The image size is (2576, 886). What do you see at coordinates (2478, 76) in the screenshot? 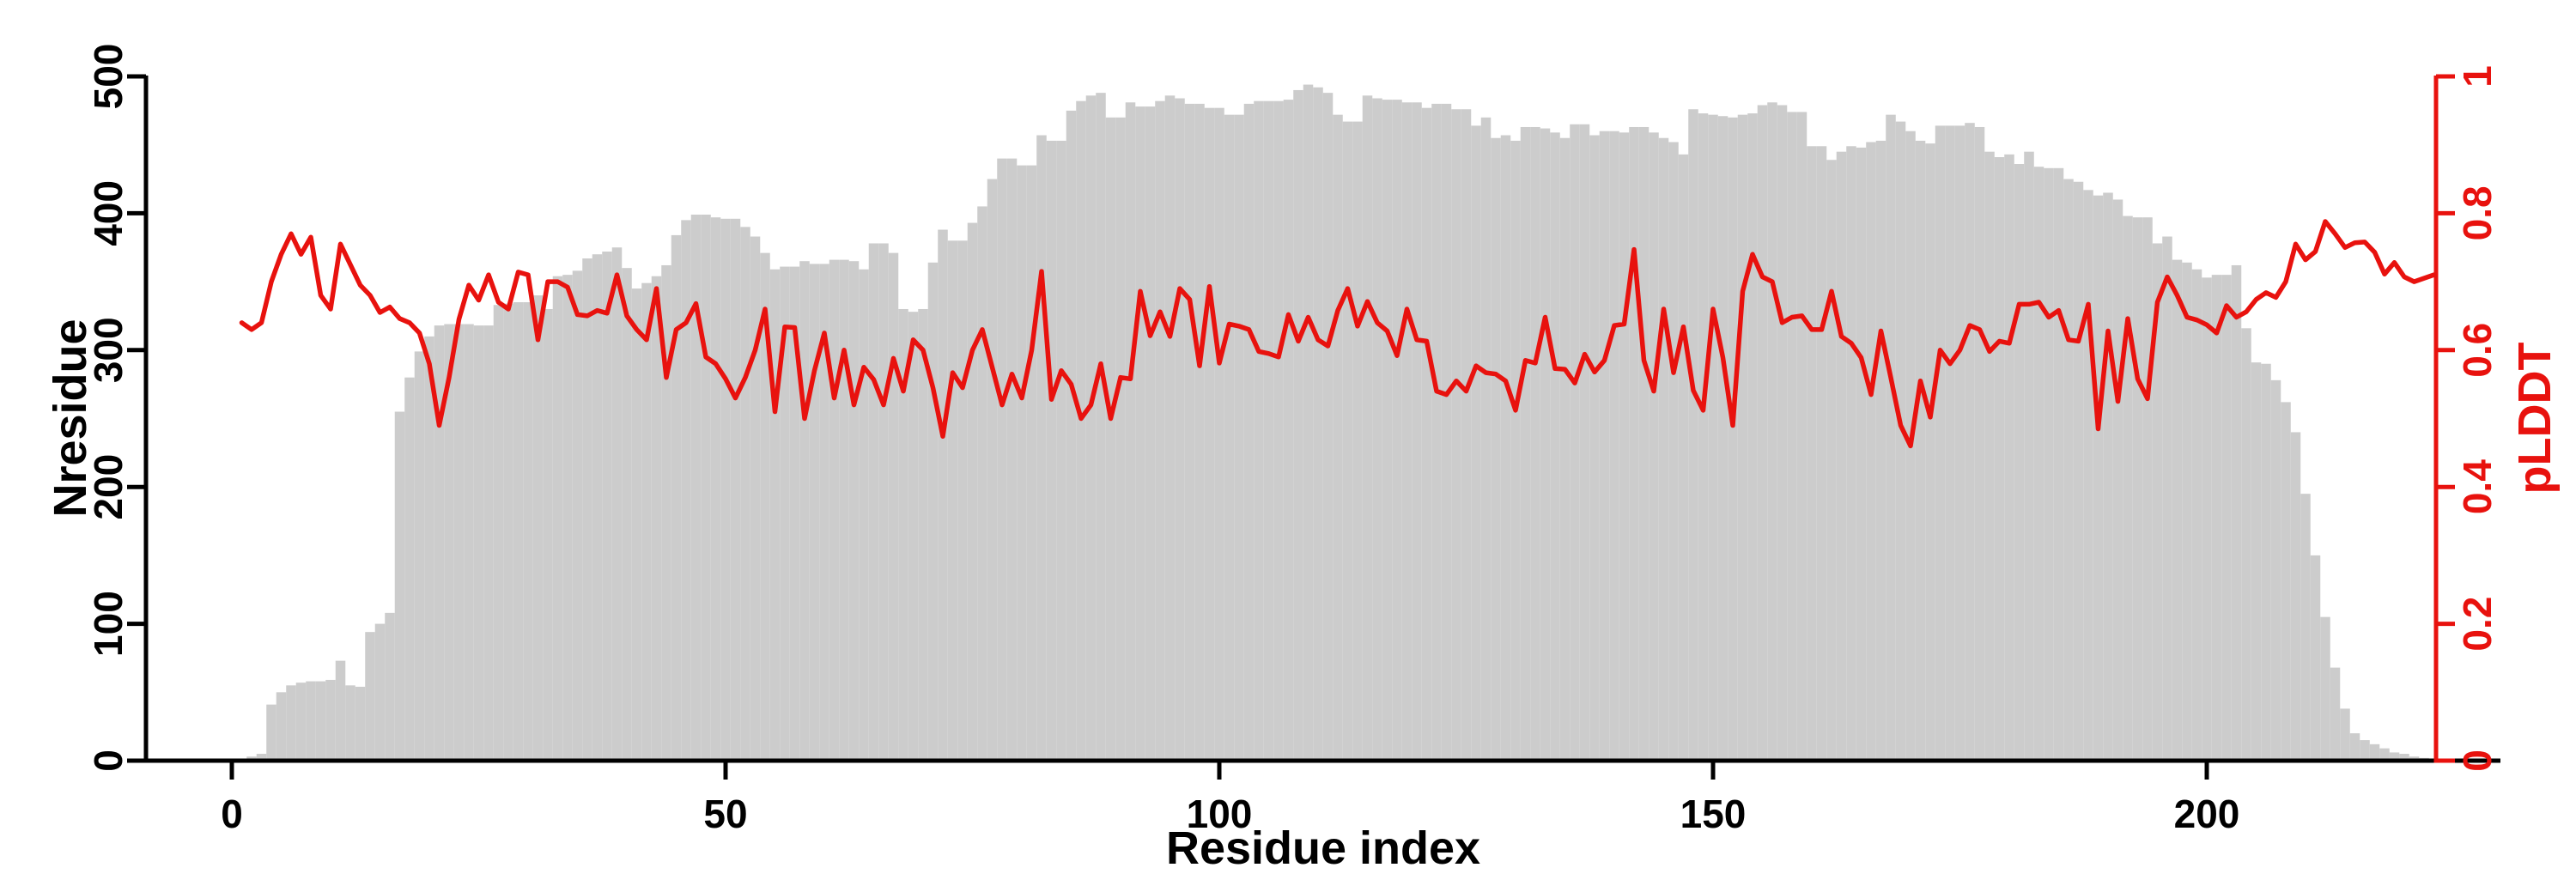
I see `right-axis-tick-label: 1` at bounding box center [2478, 76].